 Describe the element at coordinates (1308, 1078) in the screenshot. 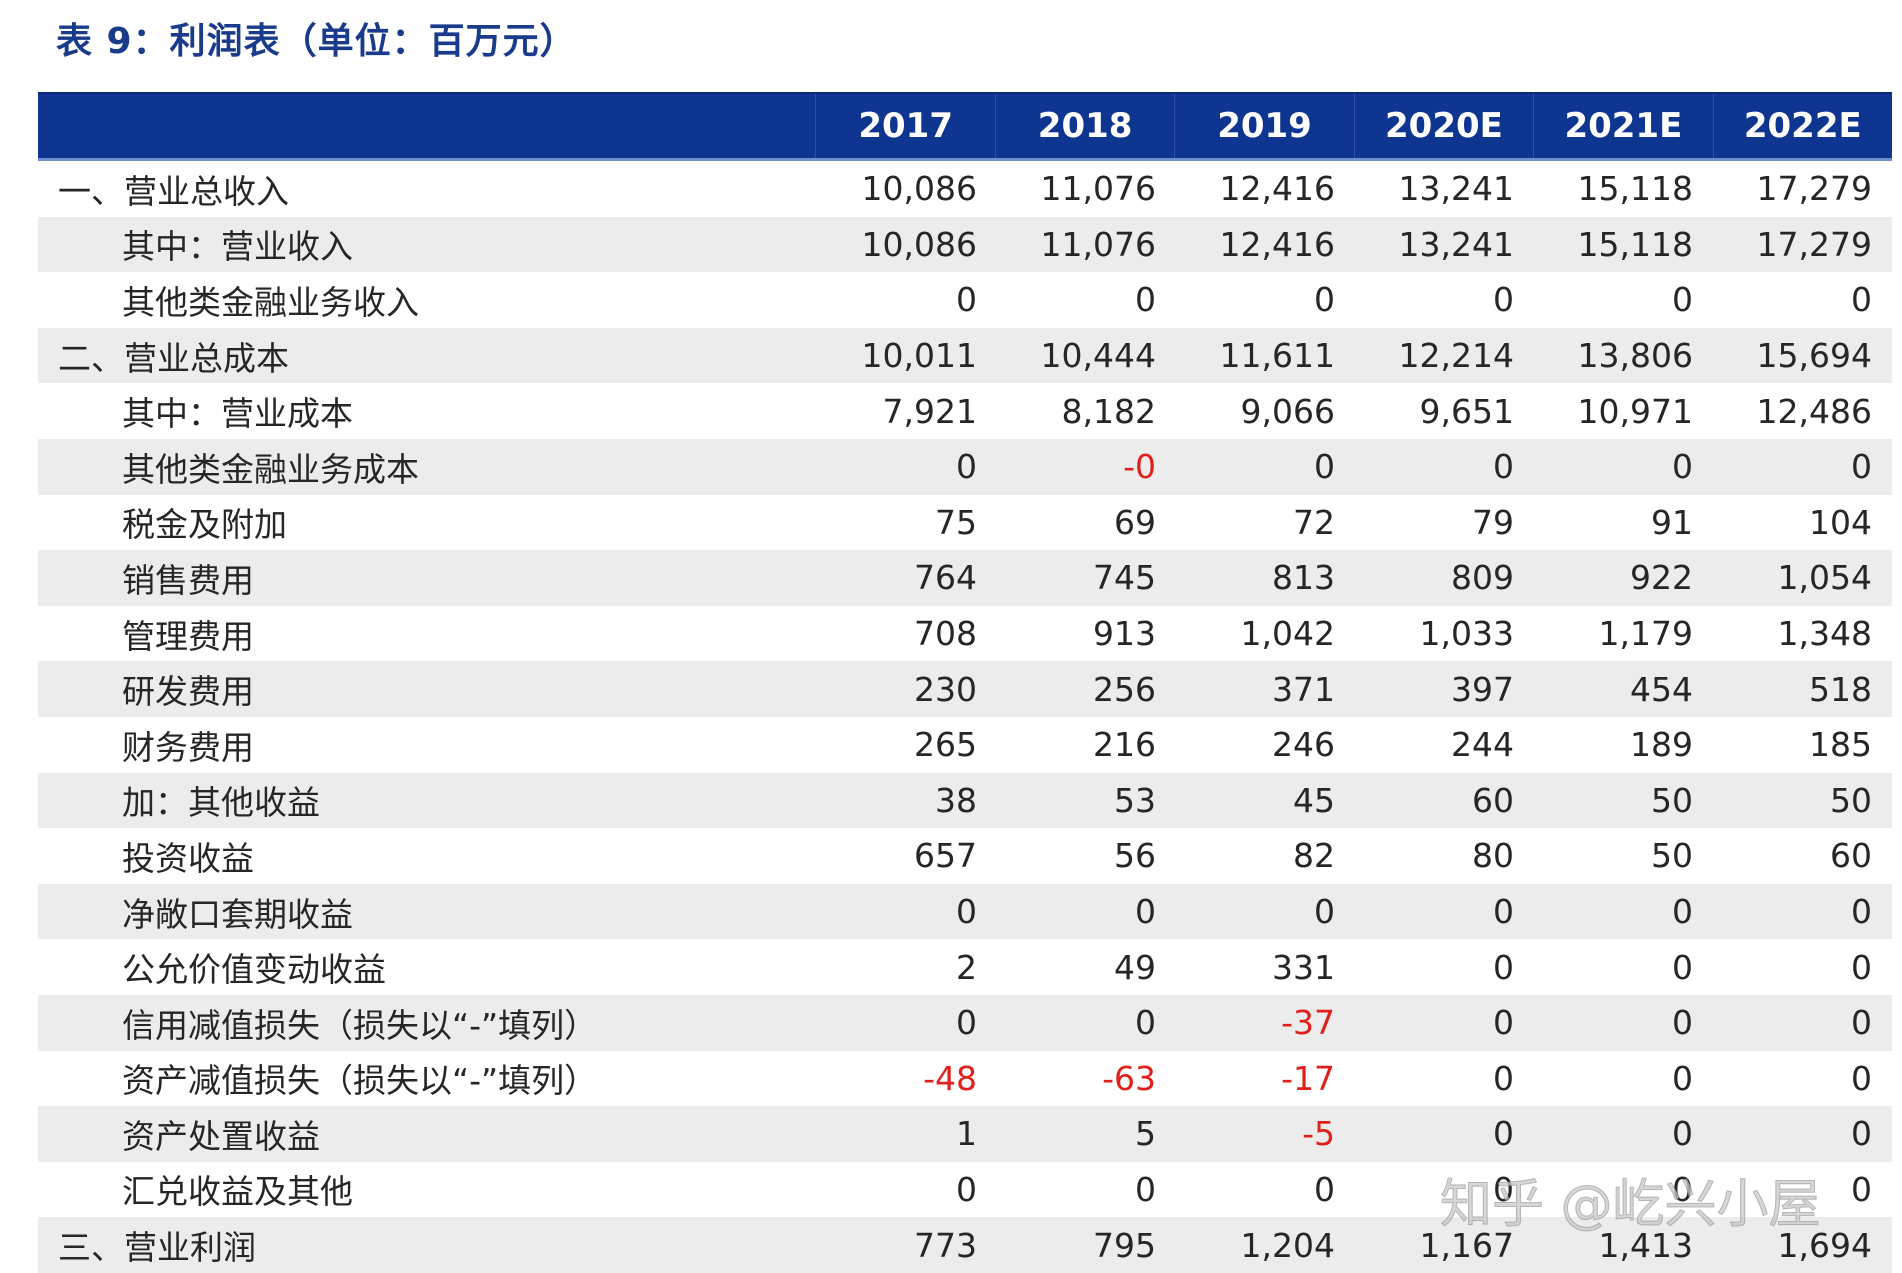

I see `cell-value: -17` at that location.